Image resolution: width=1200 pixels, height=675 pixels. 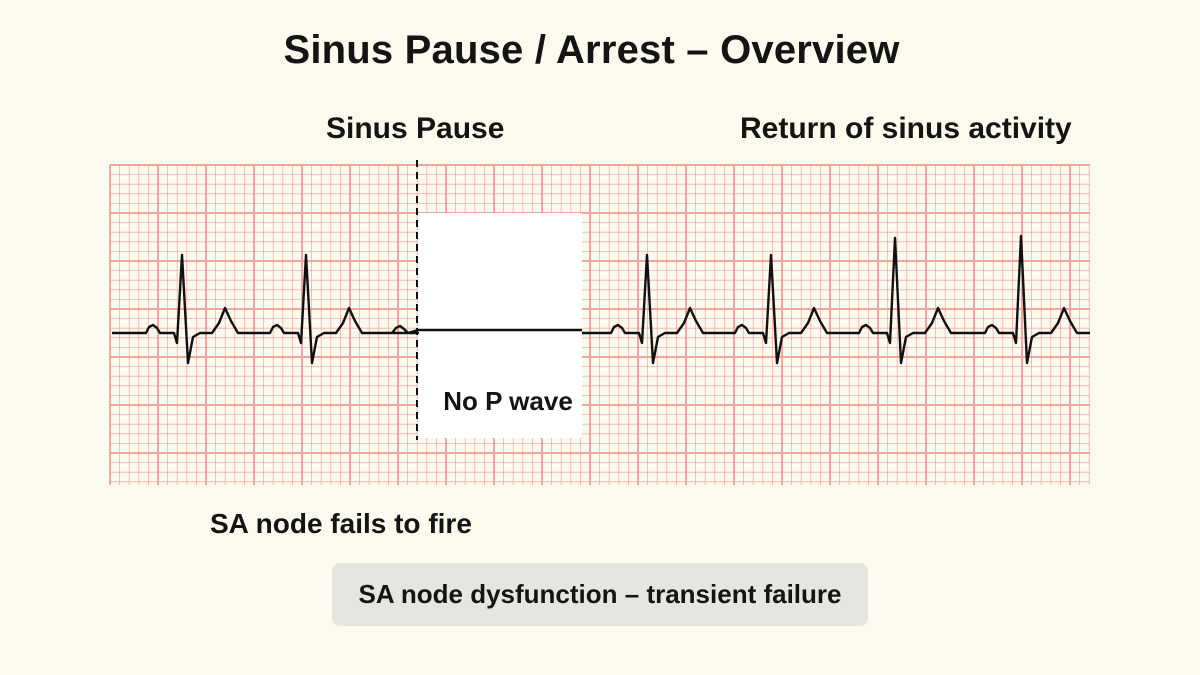 I want to click on caption-box: SA node dysfunction – transient failure, so click(x=600, y=594).